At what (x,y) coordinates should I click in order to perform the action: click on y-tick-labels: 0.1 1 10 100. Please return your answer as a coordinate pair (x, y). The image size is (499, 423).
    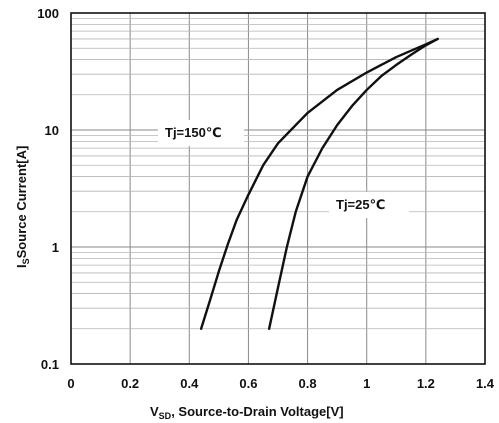
    Looking at the image, I should click on (48, 189).